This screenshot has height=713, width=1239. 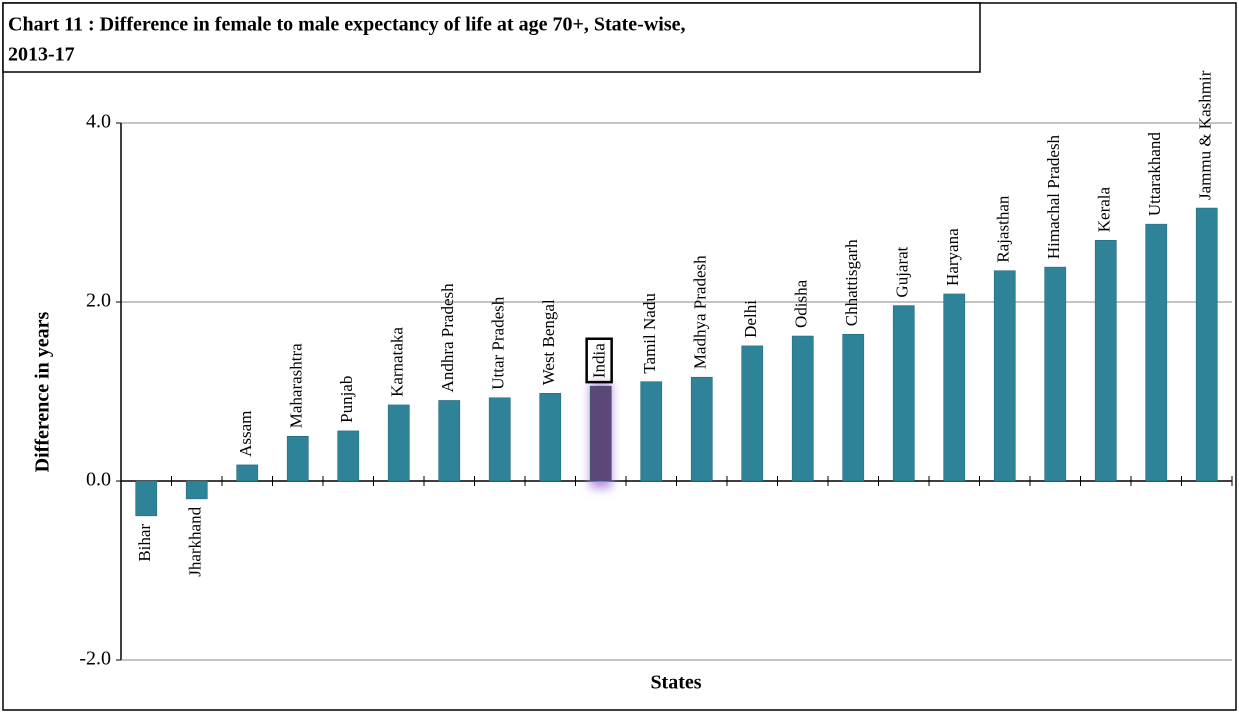 What do you see at coordinates (1003, 229) in the screenshot?
I see `category-label: Rajasthan` at bounding box center [1003, 229].